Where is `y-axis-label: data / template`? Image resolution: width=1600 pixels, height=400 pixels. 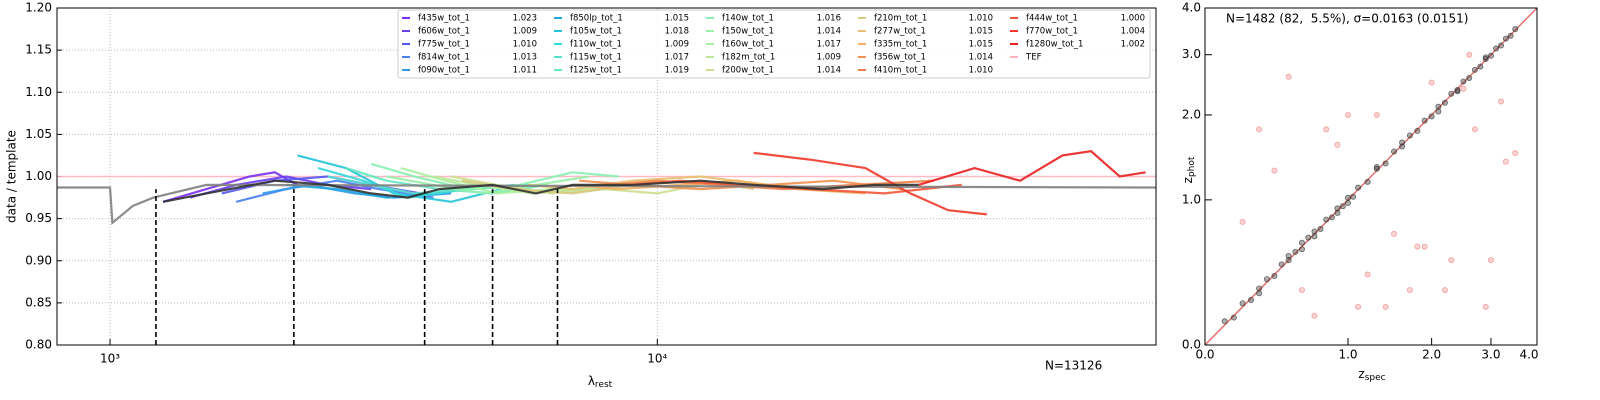
y-axis-label: data / template is located at coordinates (12, 176).